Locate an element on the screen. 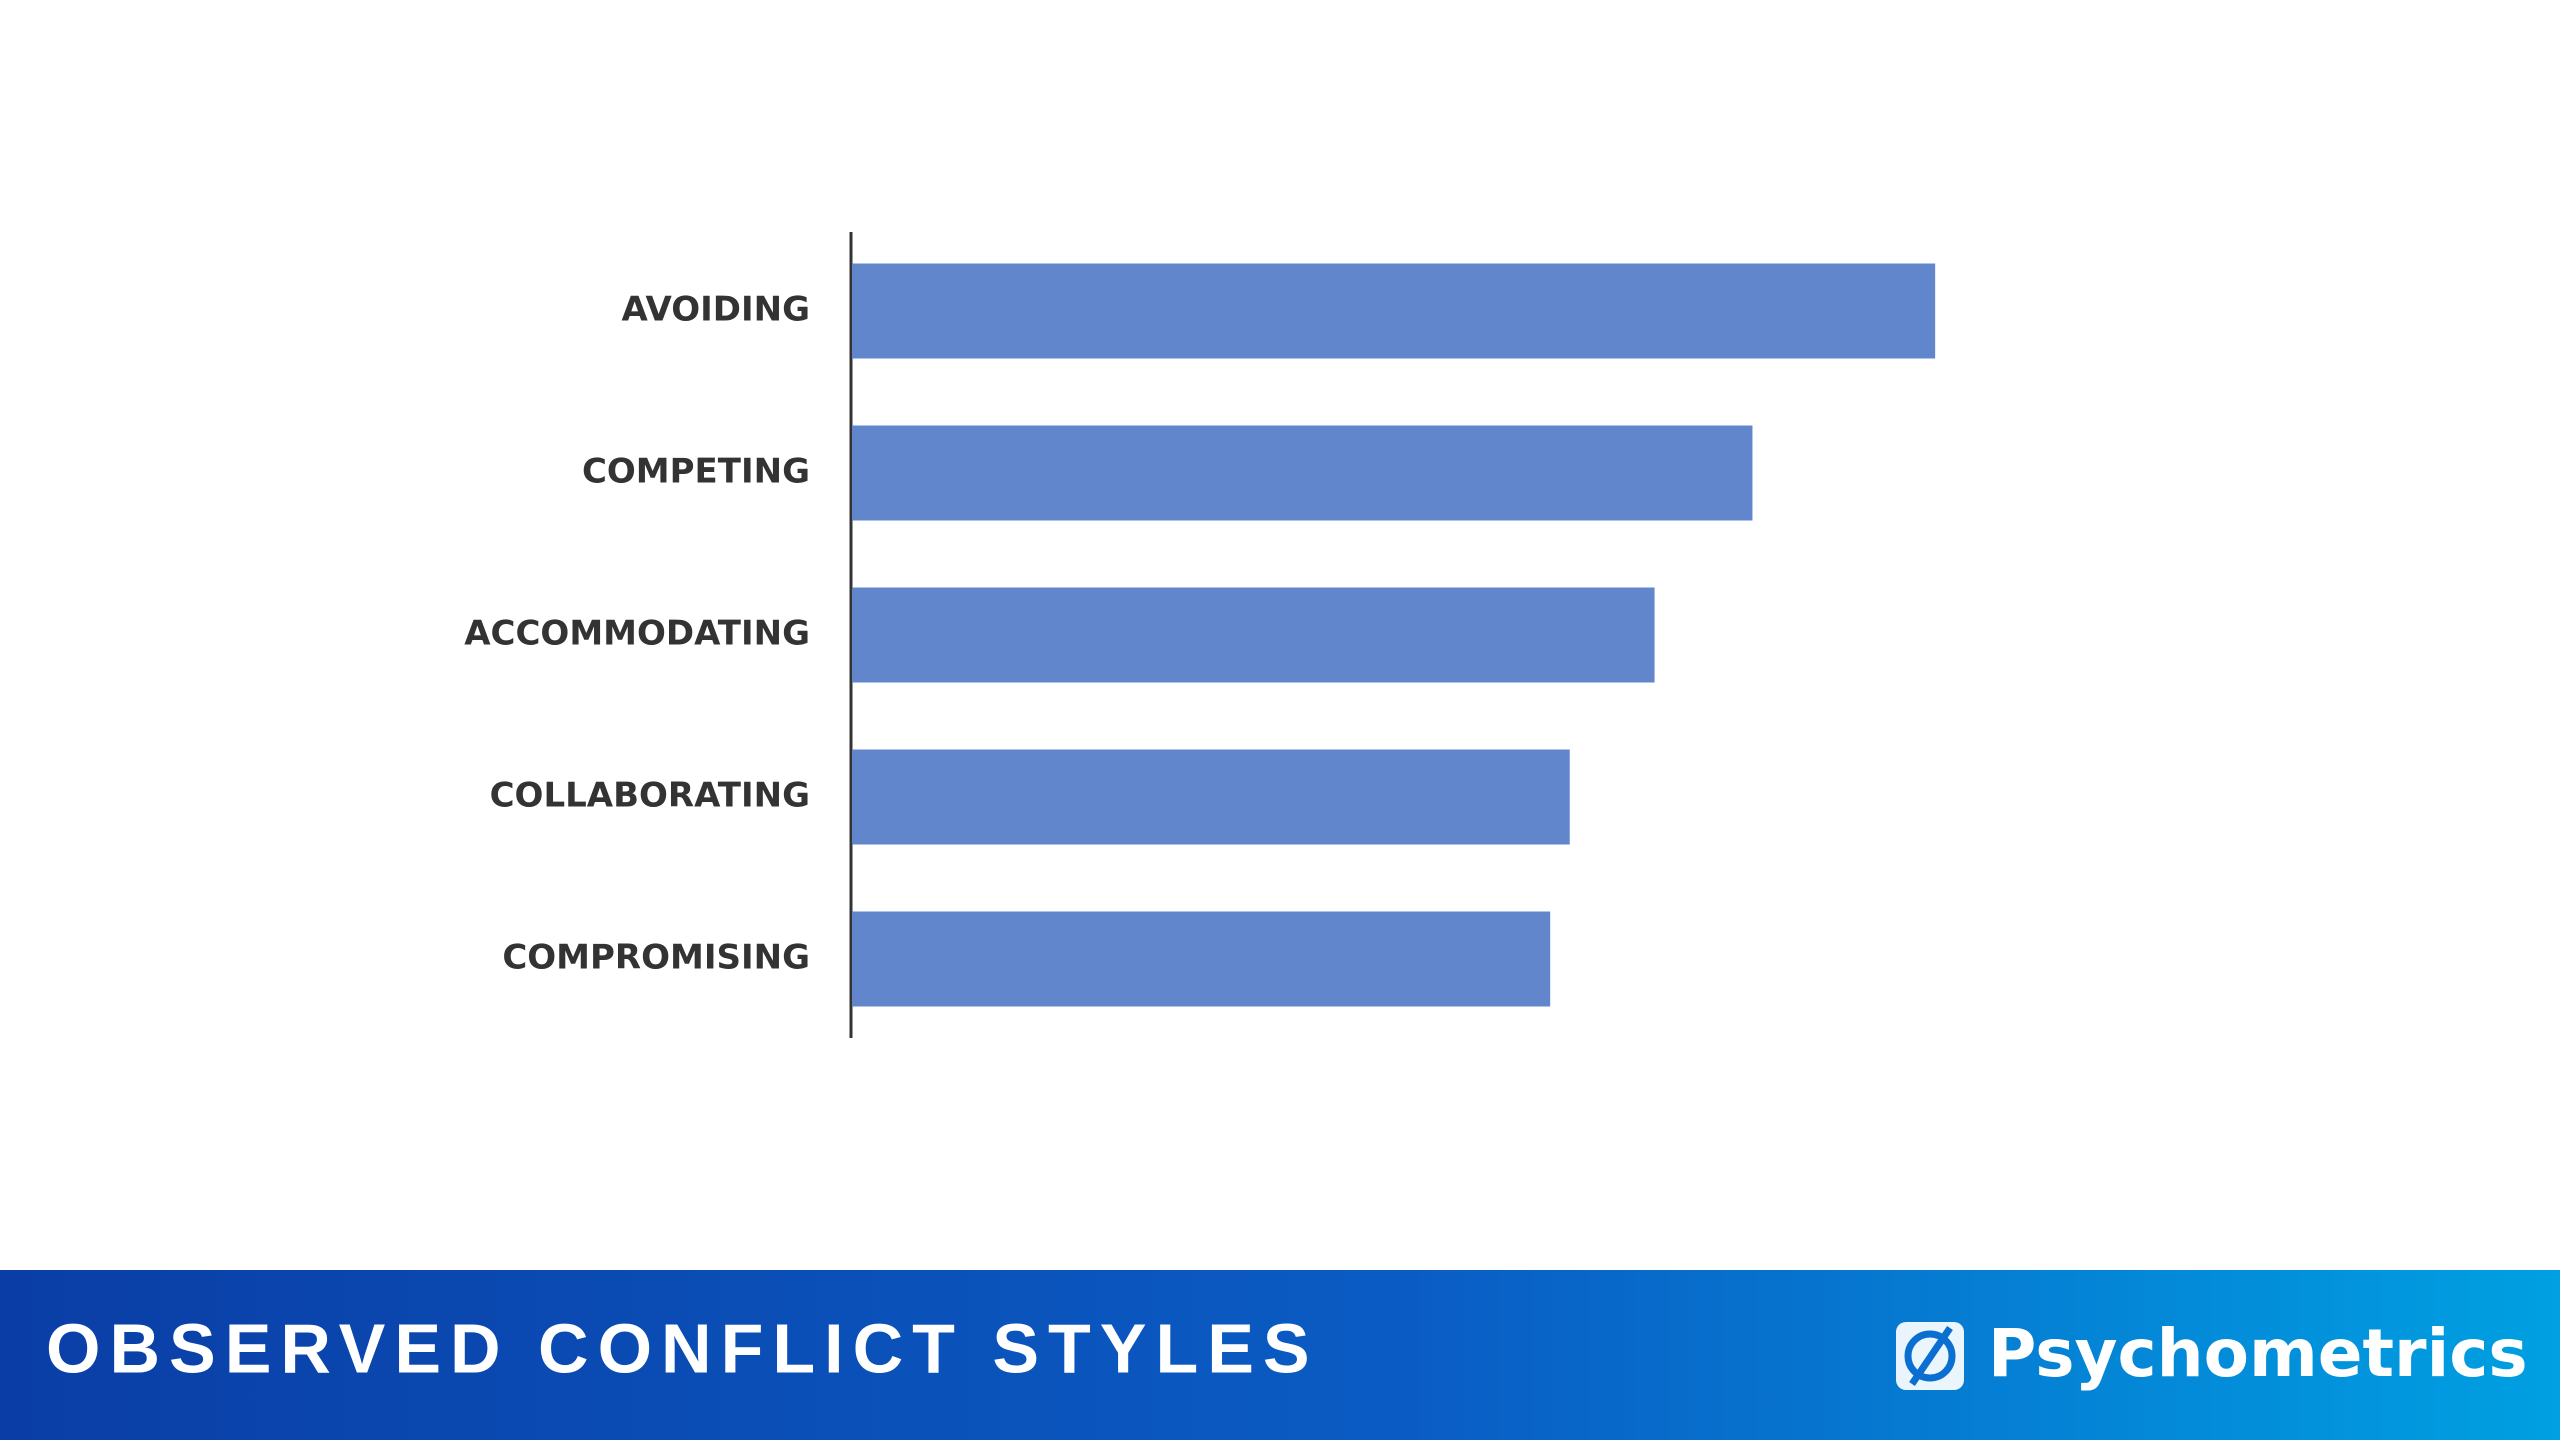  category-label: AVOIDING is located at coordinates (715, 310).